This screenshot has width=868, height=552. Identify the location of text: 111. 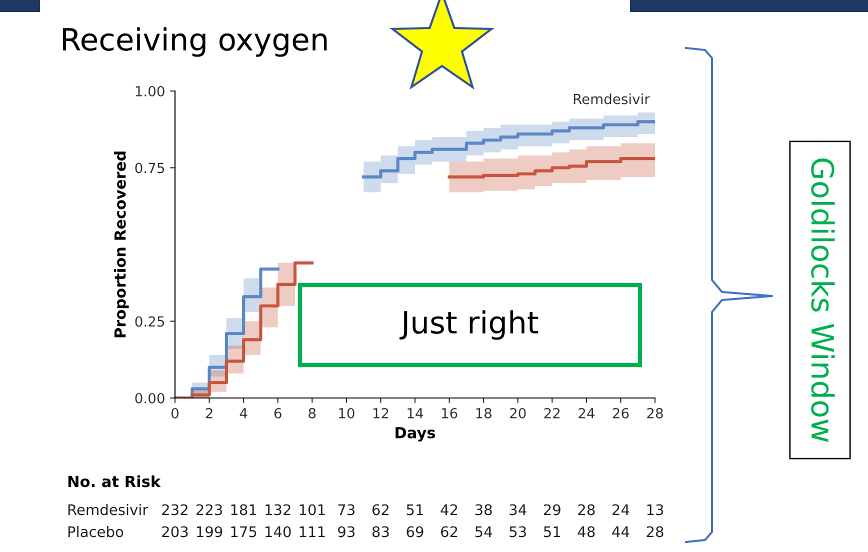
(312, 532).